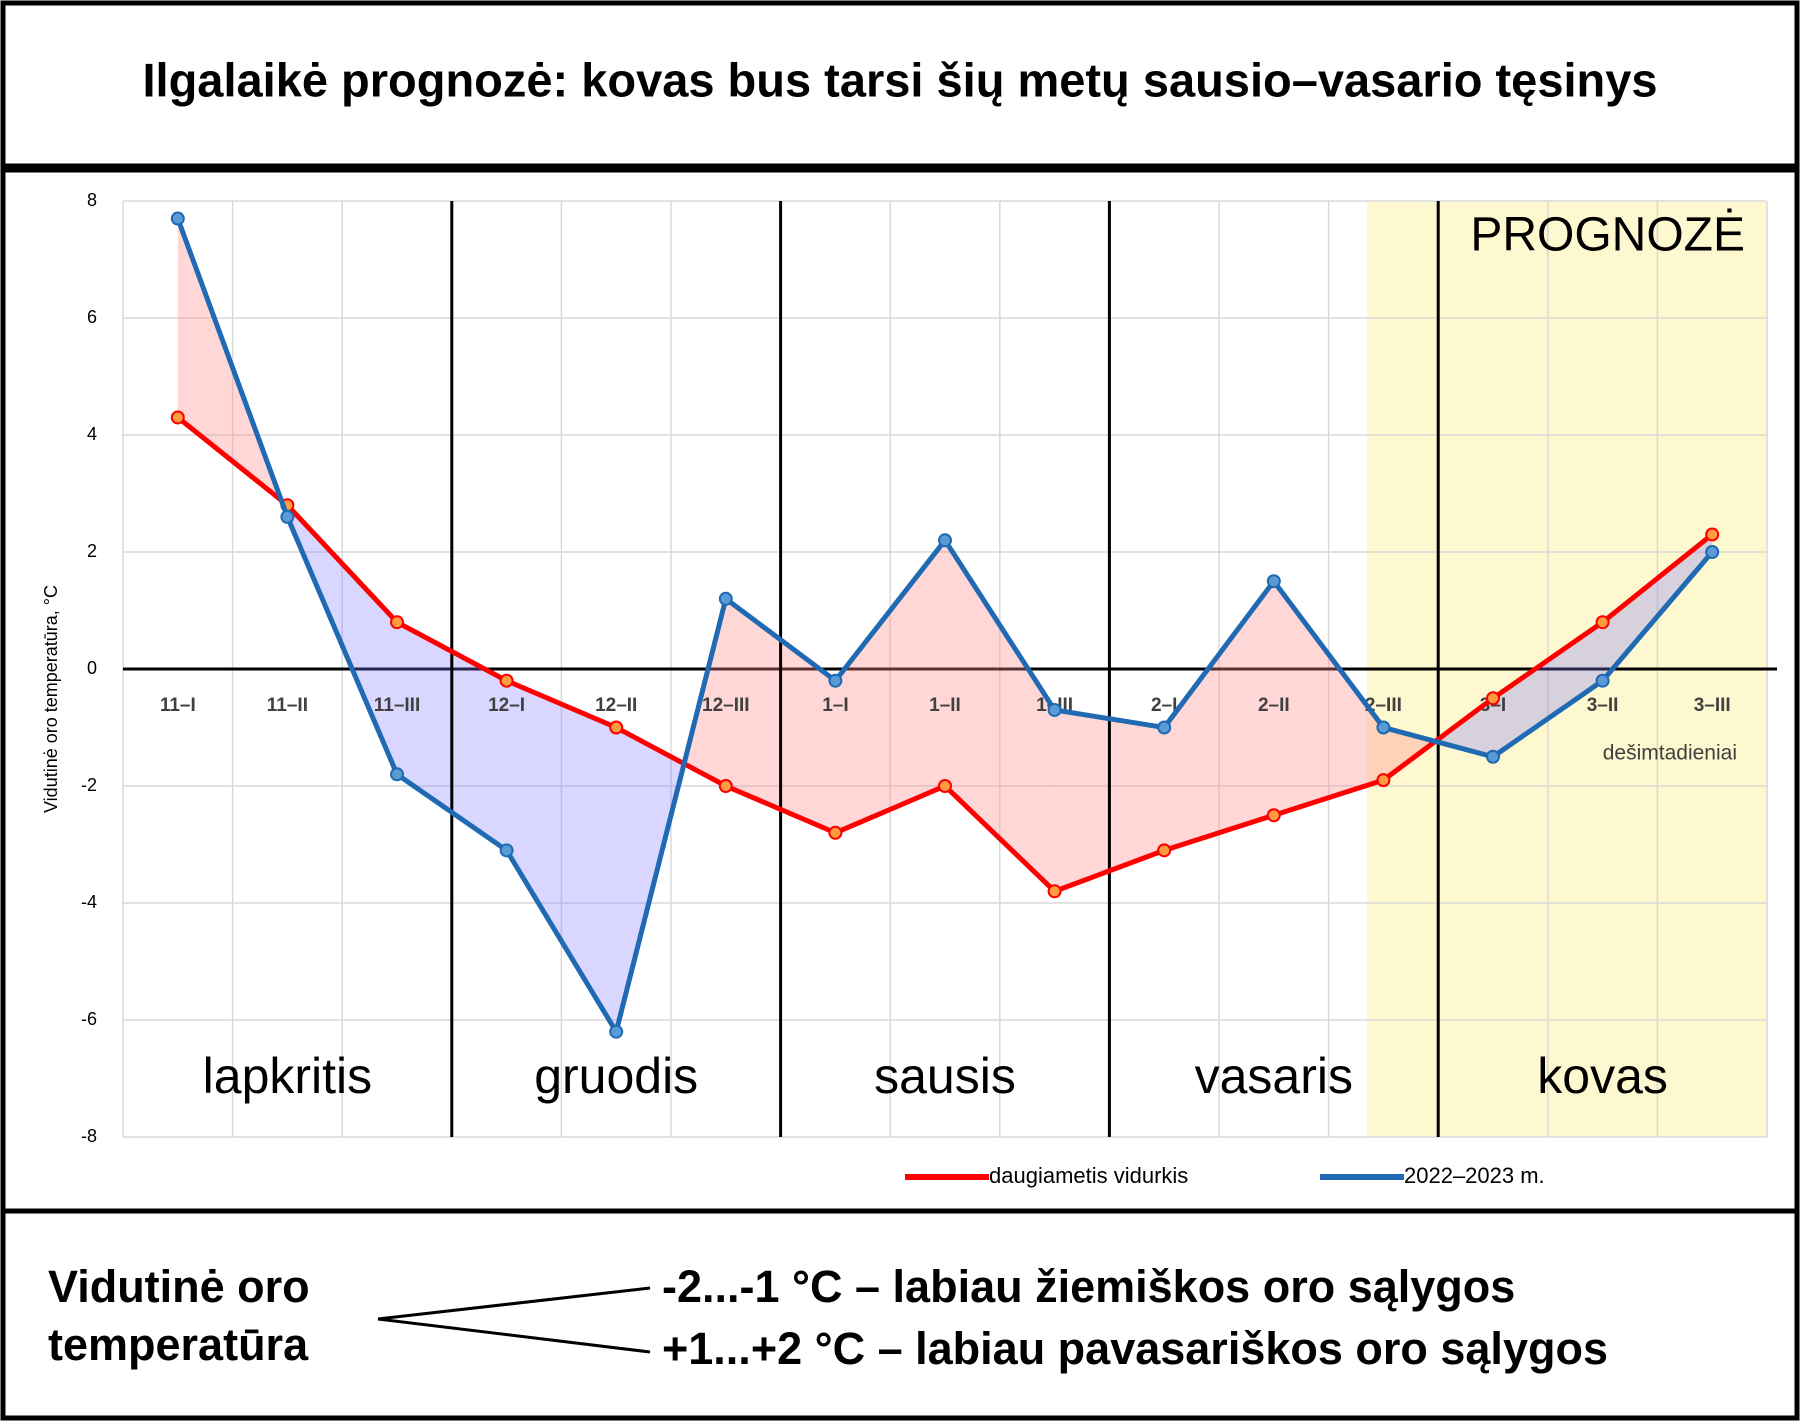 The width and height of the screenshot is (1800, 1426). I want to click on footer-label-line: temperatūra, so click(178, 1344).